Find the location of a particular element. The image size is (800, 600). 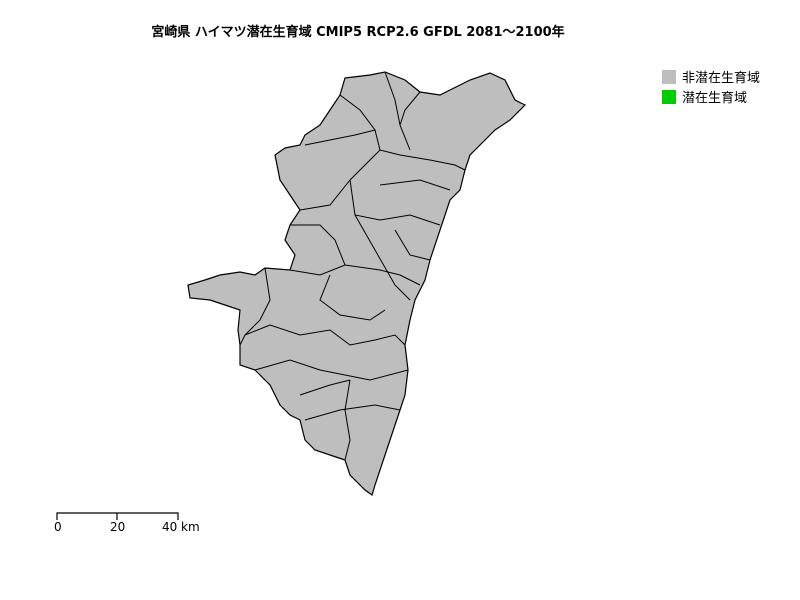

scale-tick-40: 40 is located at coordinates (170, 527).